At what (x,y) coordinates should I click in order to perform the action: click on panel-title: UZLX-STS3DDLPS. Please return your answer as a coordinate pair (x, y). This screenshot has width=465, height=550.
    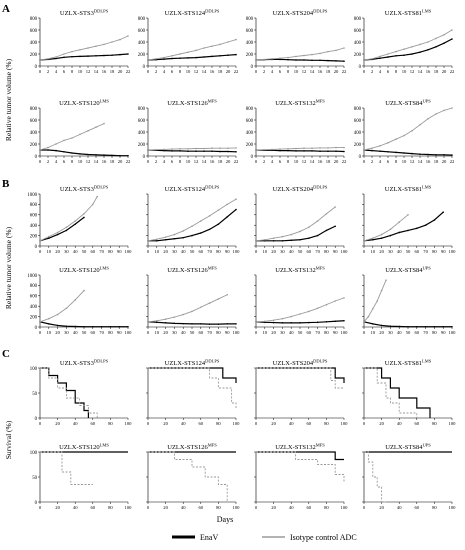
    Looking at the image, I should click on (84, 363).